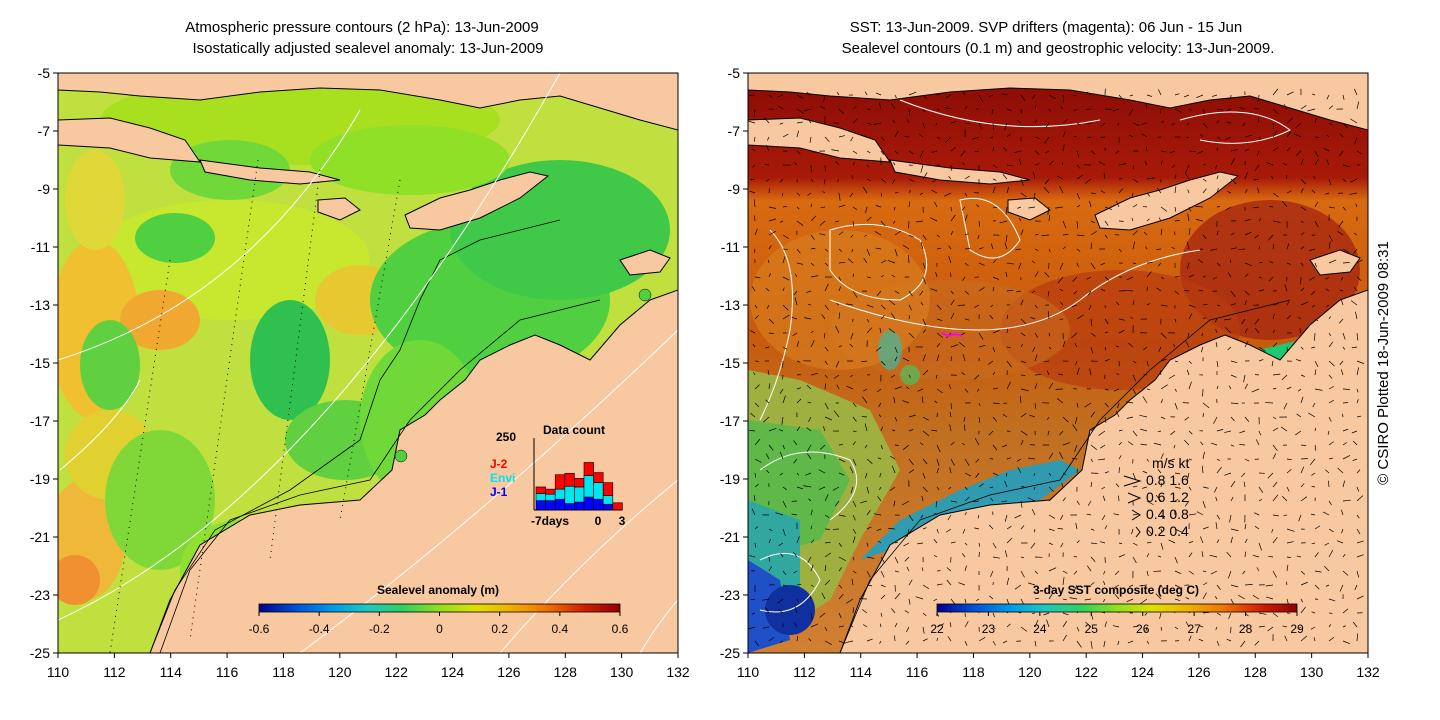 This screenshot has width=1440, height=720. What do you see at coordinates (502, 478) in the screenshot?
I see `data-count-legend-item: Envi` at bounding box center [502, 478].